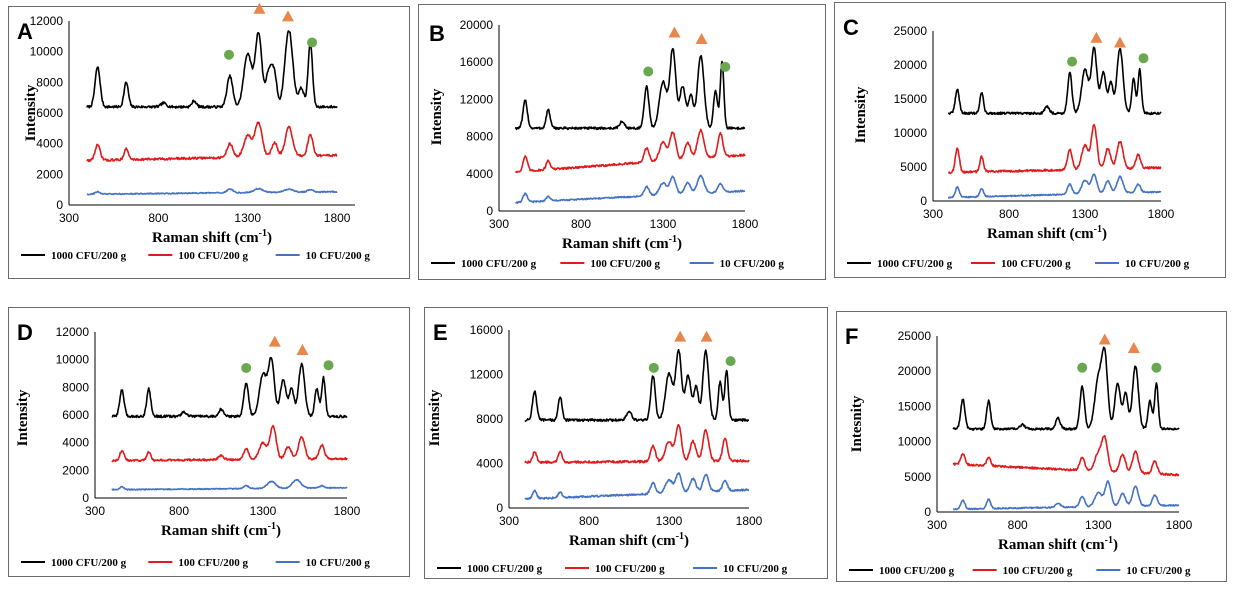 Image resolution: width=1233 pixels, height=591 pixels. I want to click on panel-label: B, so click(437, 33).